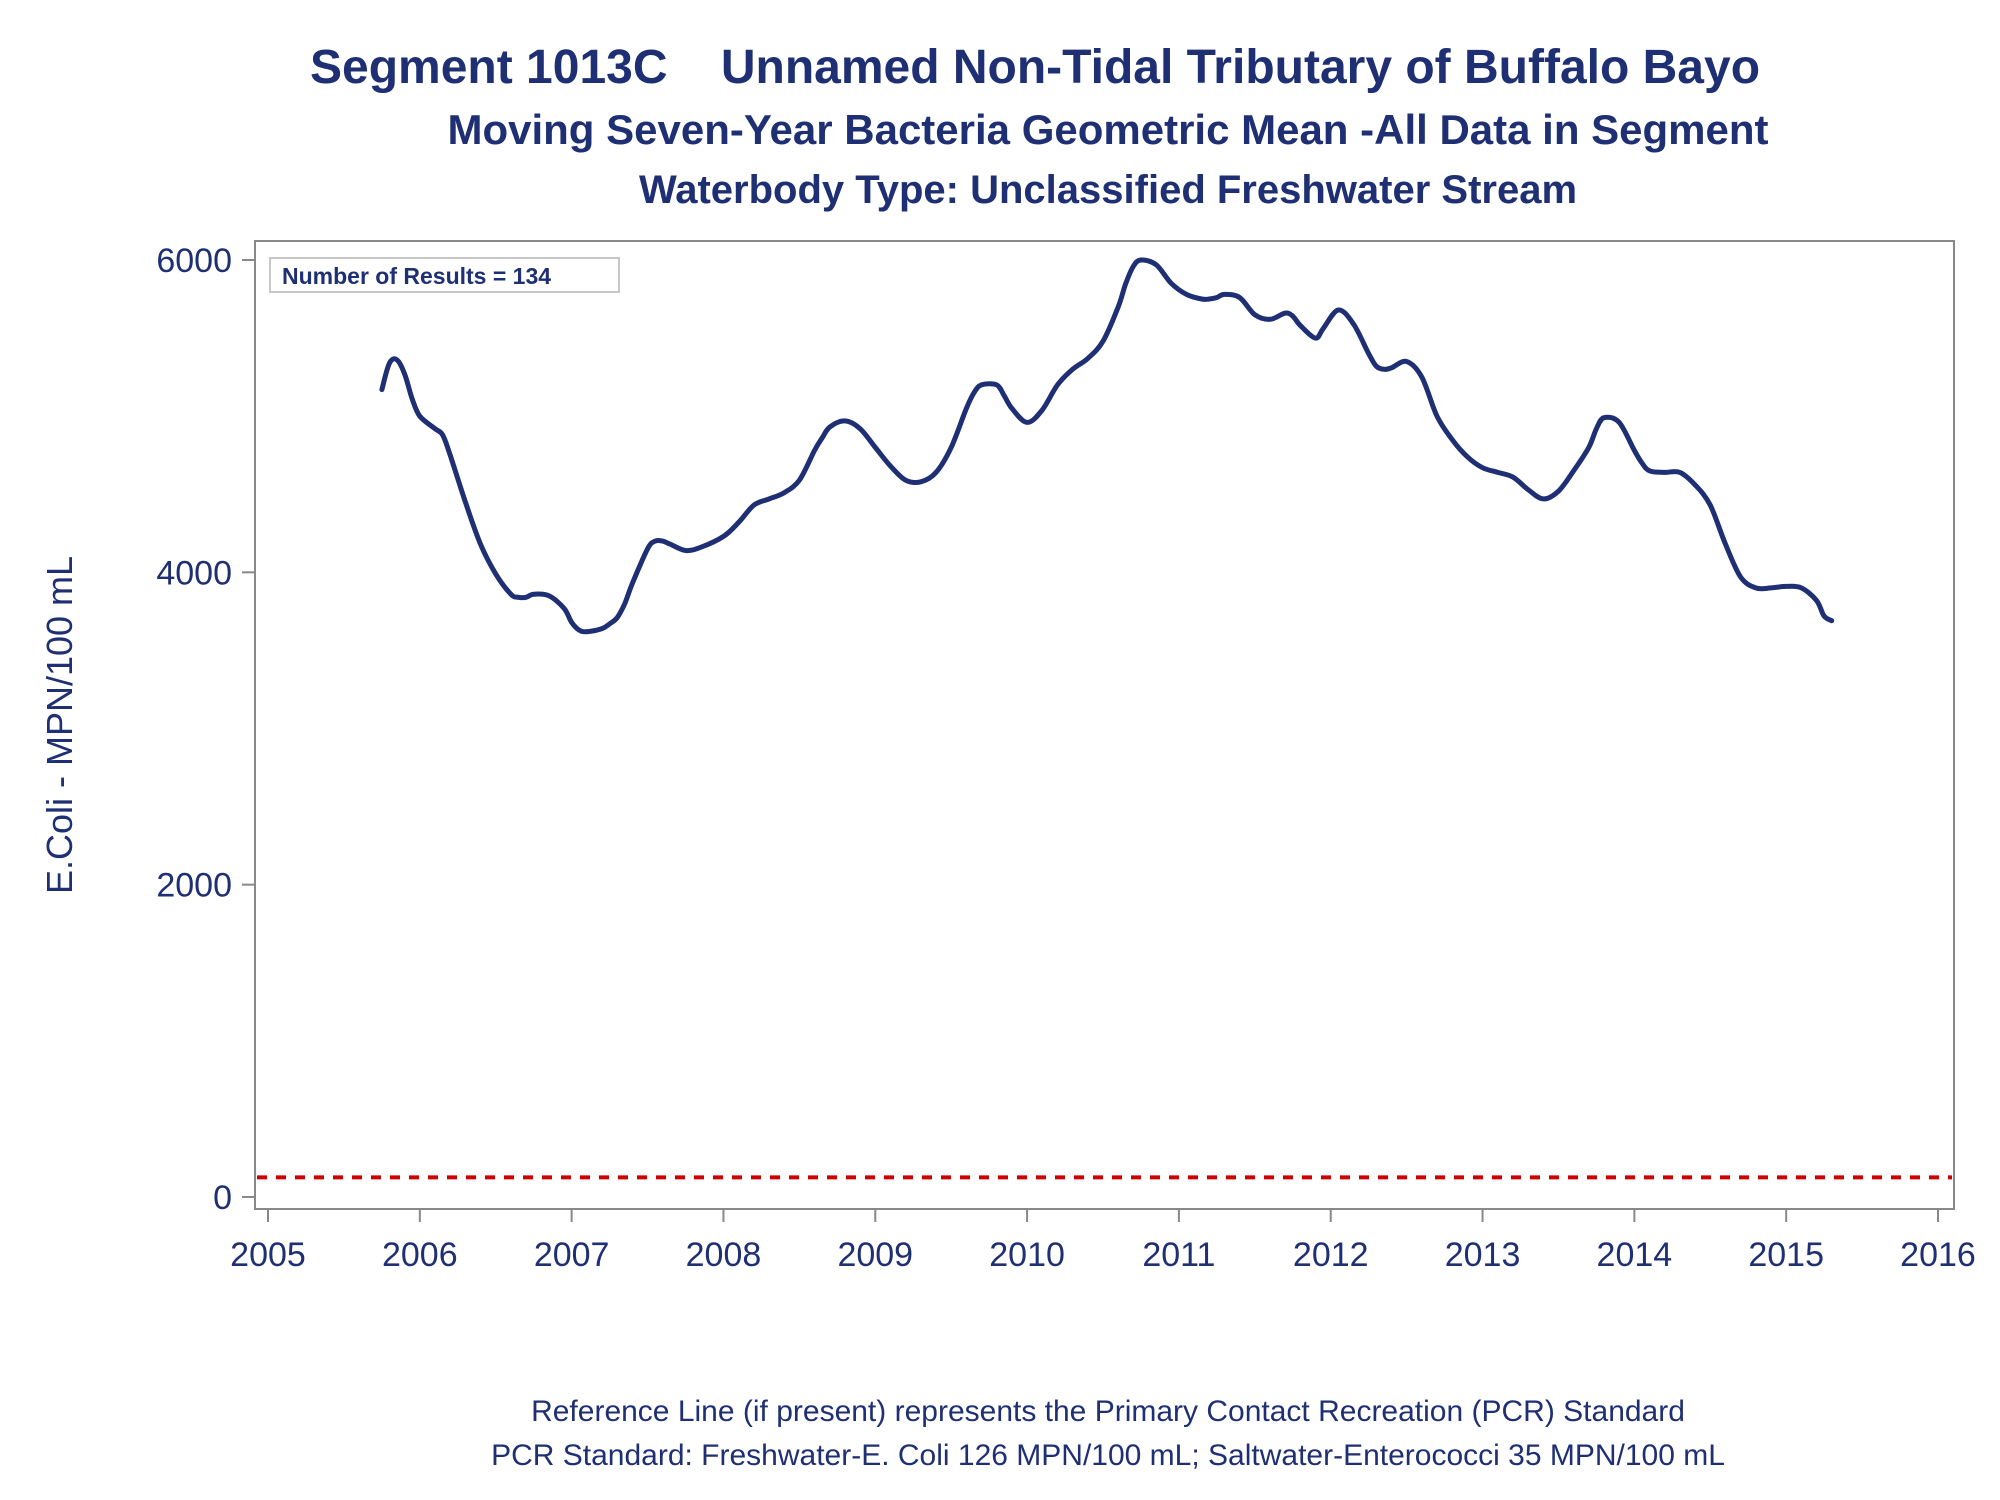  I want to click on y-tick-label: 6000, so click(194, 261).